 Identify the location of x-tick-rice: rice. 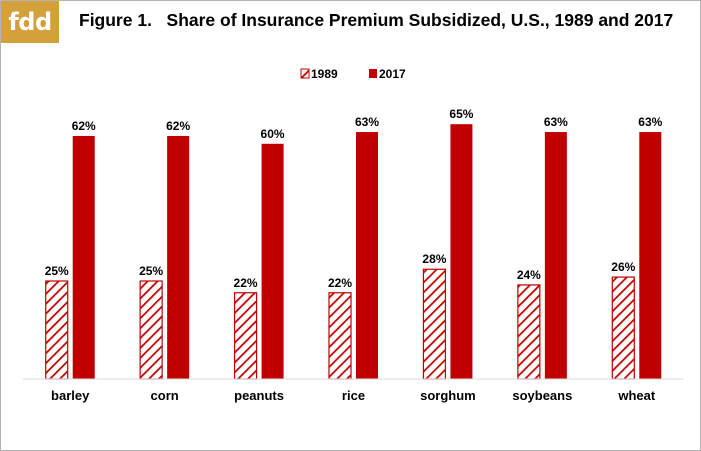
(353, 395).